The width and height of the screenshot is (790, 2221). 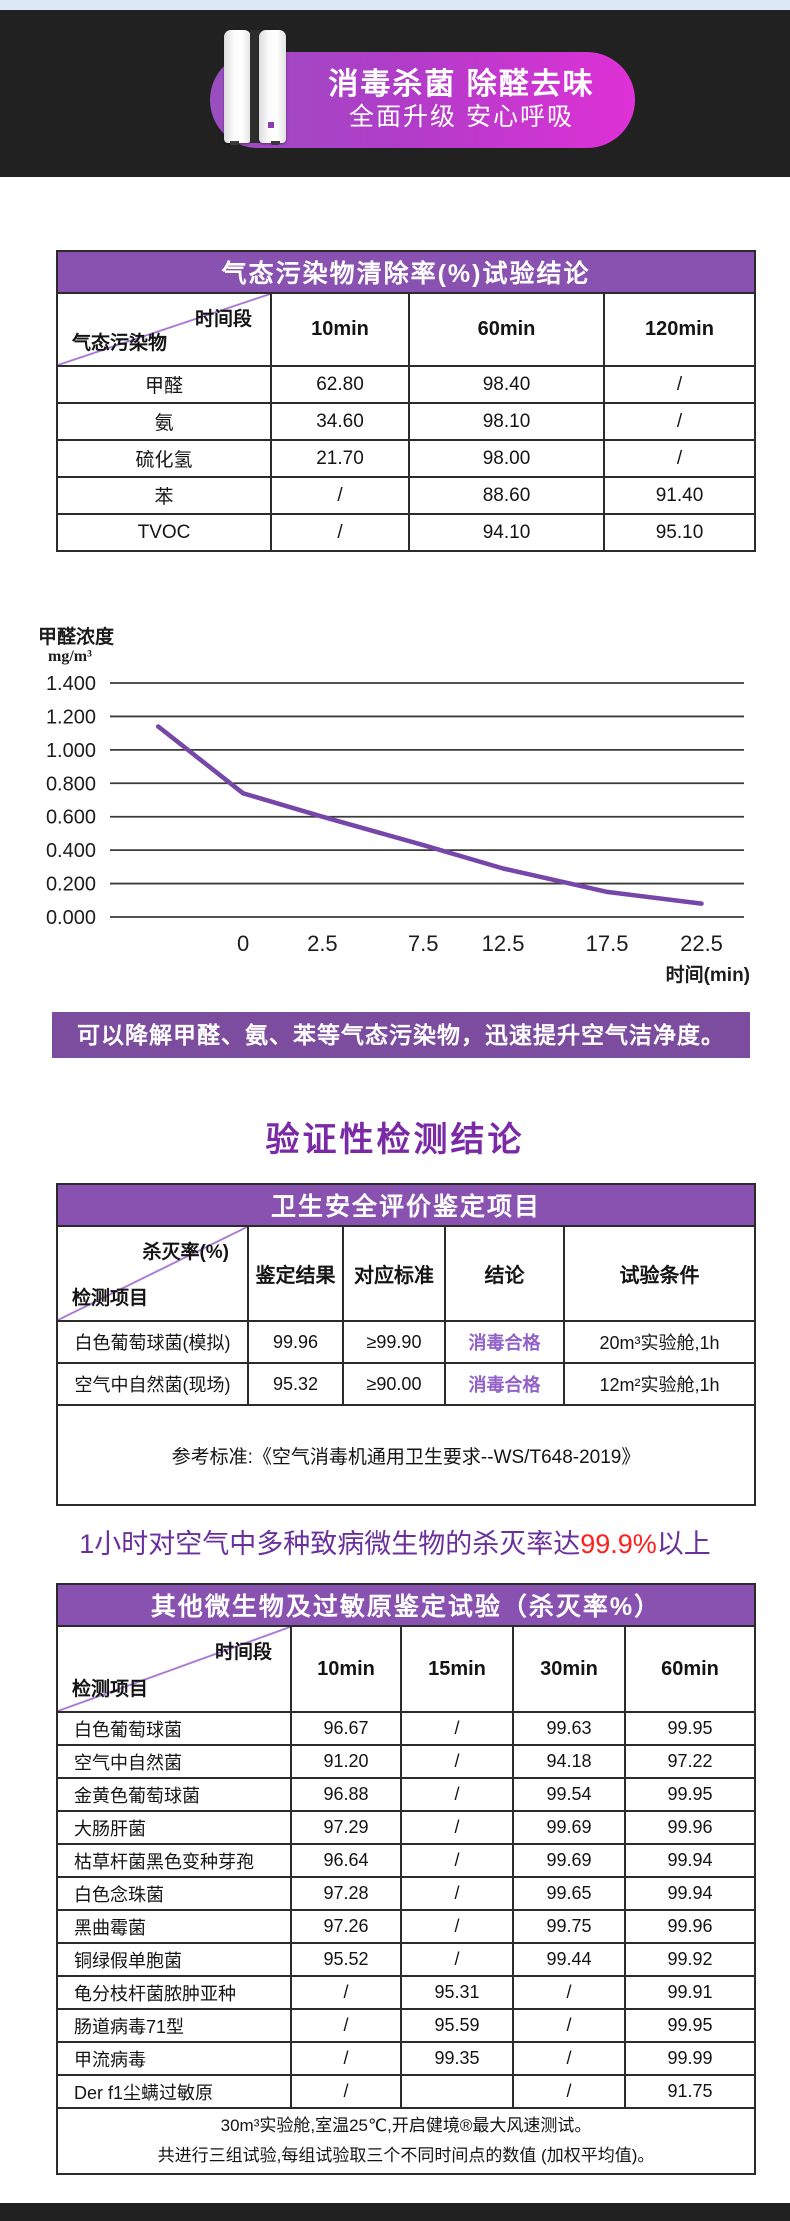 What do you see at coordinates (164, 532) in the screenshot?
I see `row-label: TVOC` at bounding box center [164, 532].